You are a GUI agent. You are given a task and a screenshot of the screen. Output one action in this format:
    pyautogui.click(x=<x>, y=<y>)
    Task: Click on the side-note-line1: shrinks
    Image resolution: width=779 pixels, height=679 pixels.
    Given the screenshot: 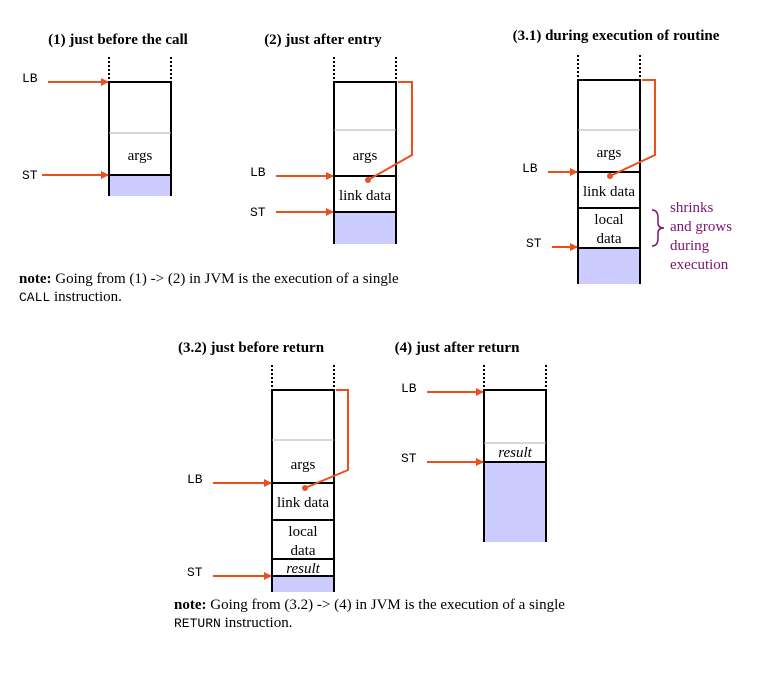 What is the action you would take?
    pyautogui.click(x=692, y=208)
    